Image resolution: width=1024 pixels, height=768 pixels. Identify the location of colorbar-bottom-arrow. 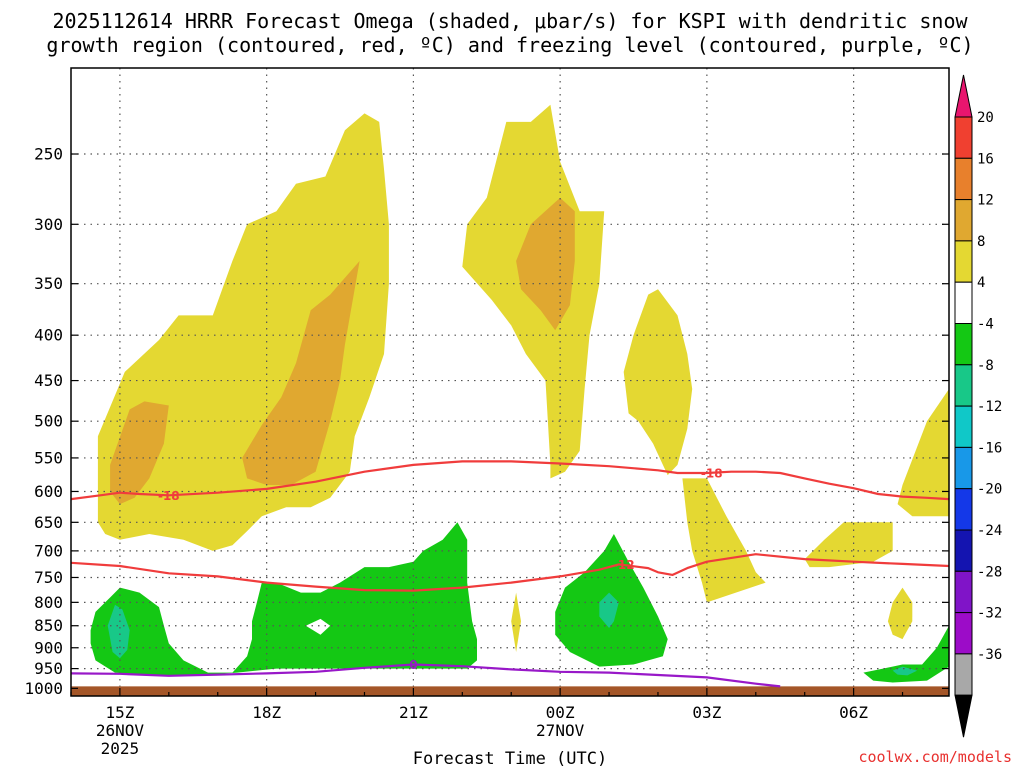
(963, 716).